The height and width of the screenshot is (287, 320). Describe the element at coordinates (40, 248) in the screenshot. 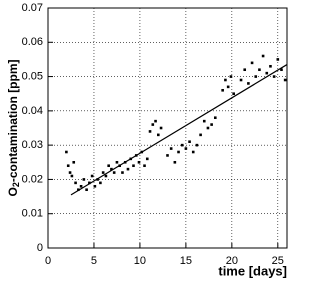

I see `y-tick-label: 0` at that location.